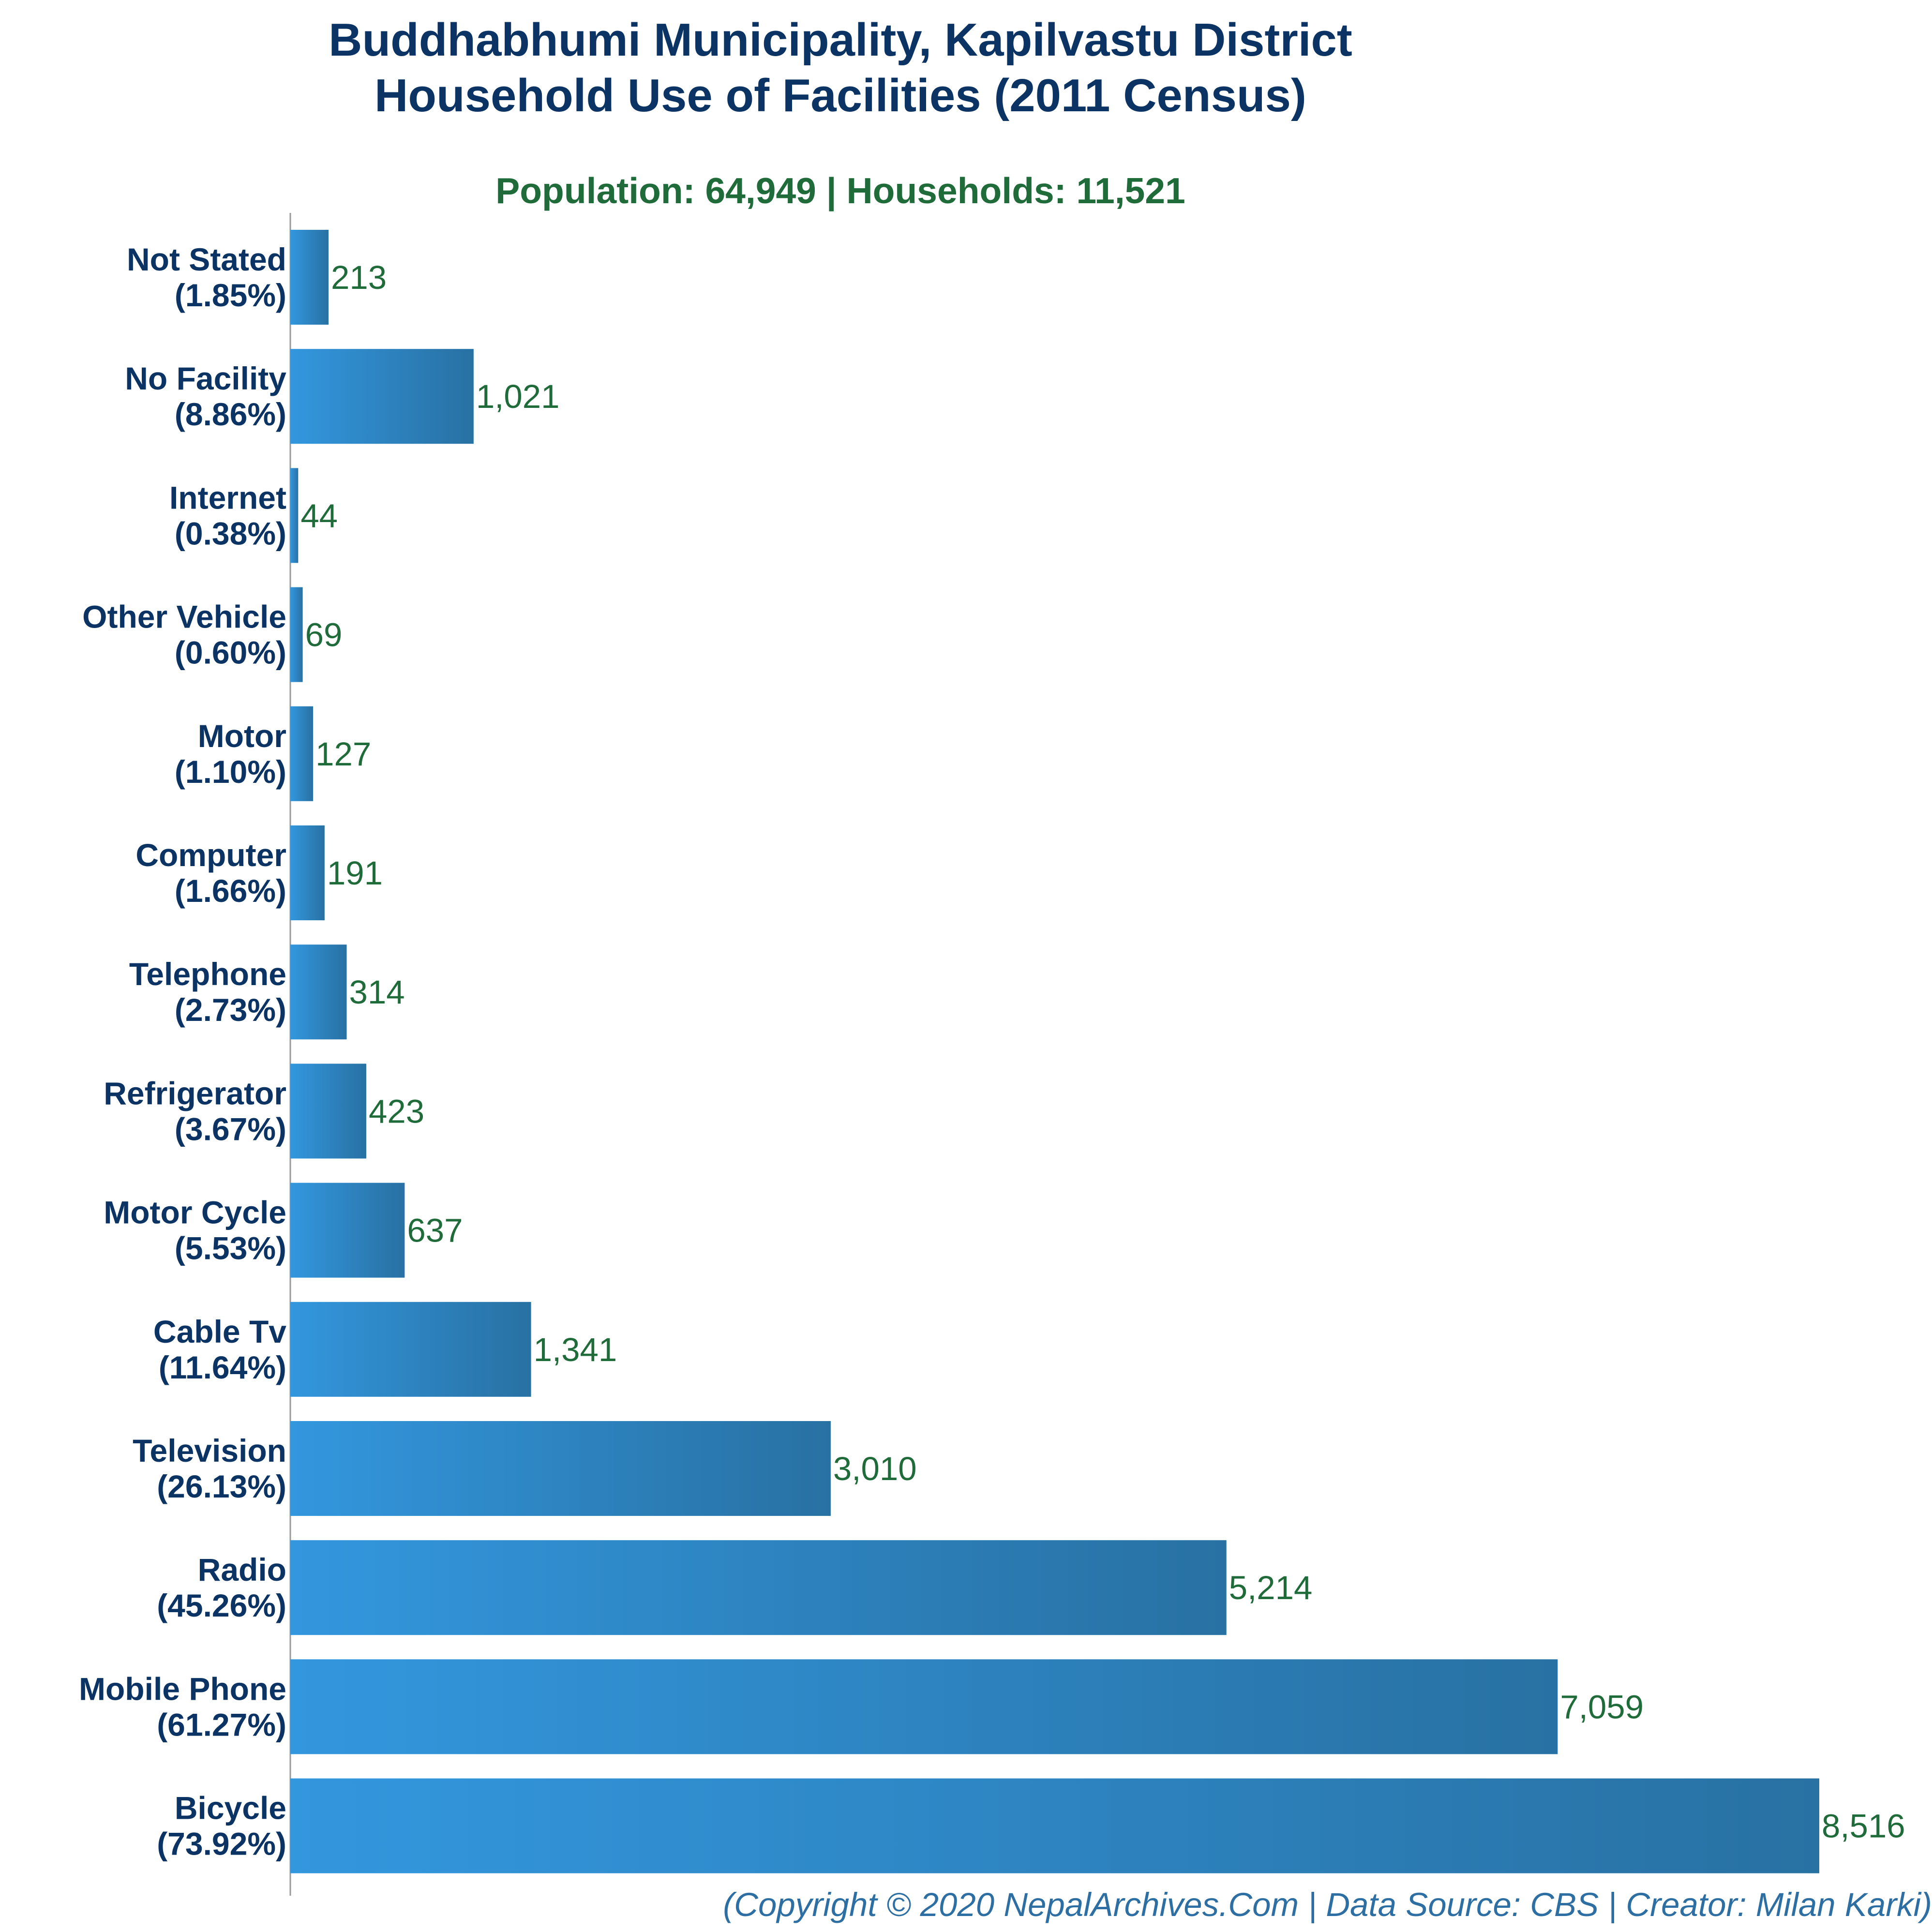 Image resolution: width=1932 pixels, height=1932 pixels. Describe the element at coordinates (343, 754) in the screenshot. I see `value-label: 127` at that location.